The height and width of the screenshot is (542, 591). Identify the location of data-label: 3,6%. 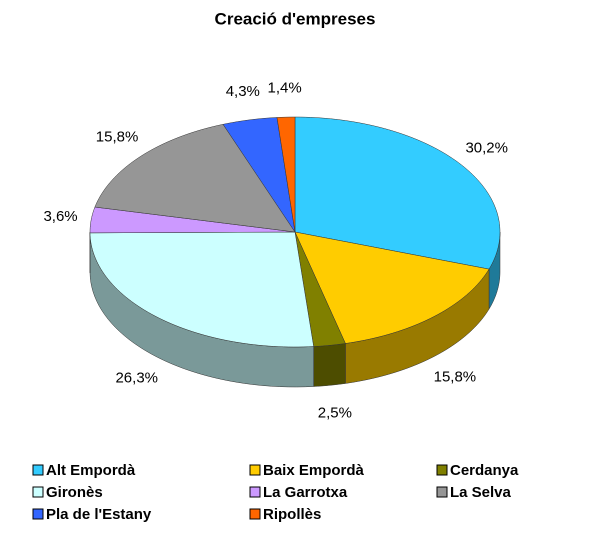
(60, 216).